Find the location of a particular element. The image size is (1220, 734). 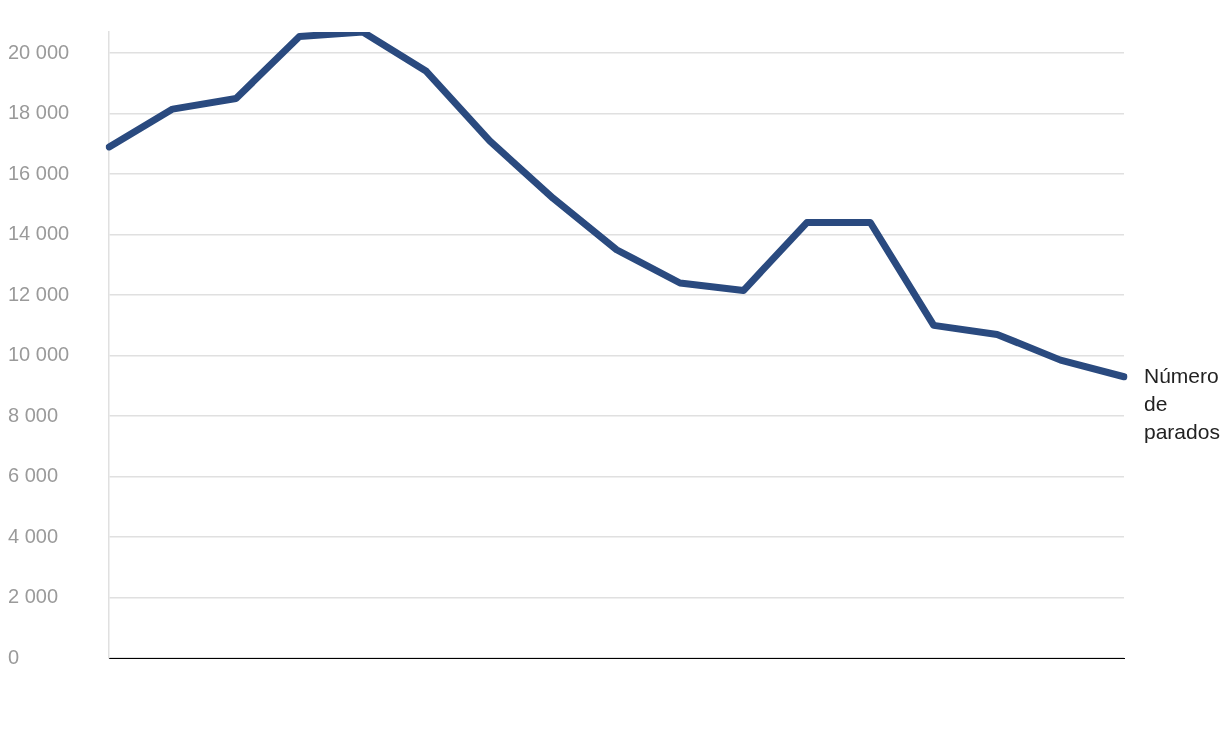

y-tick-label: 0 is located at coordinates (14, 656).